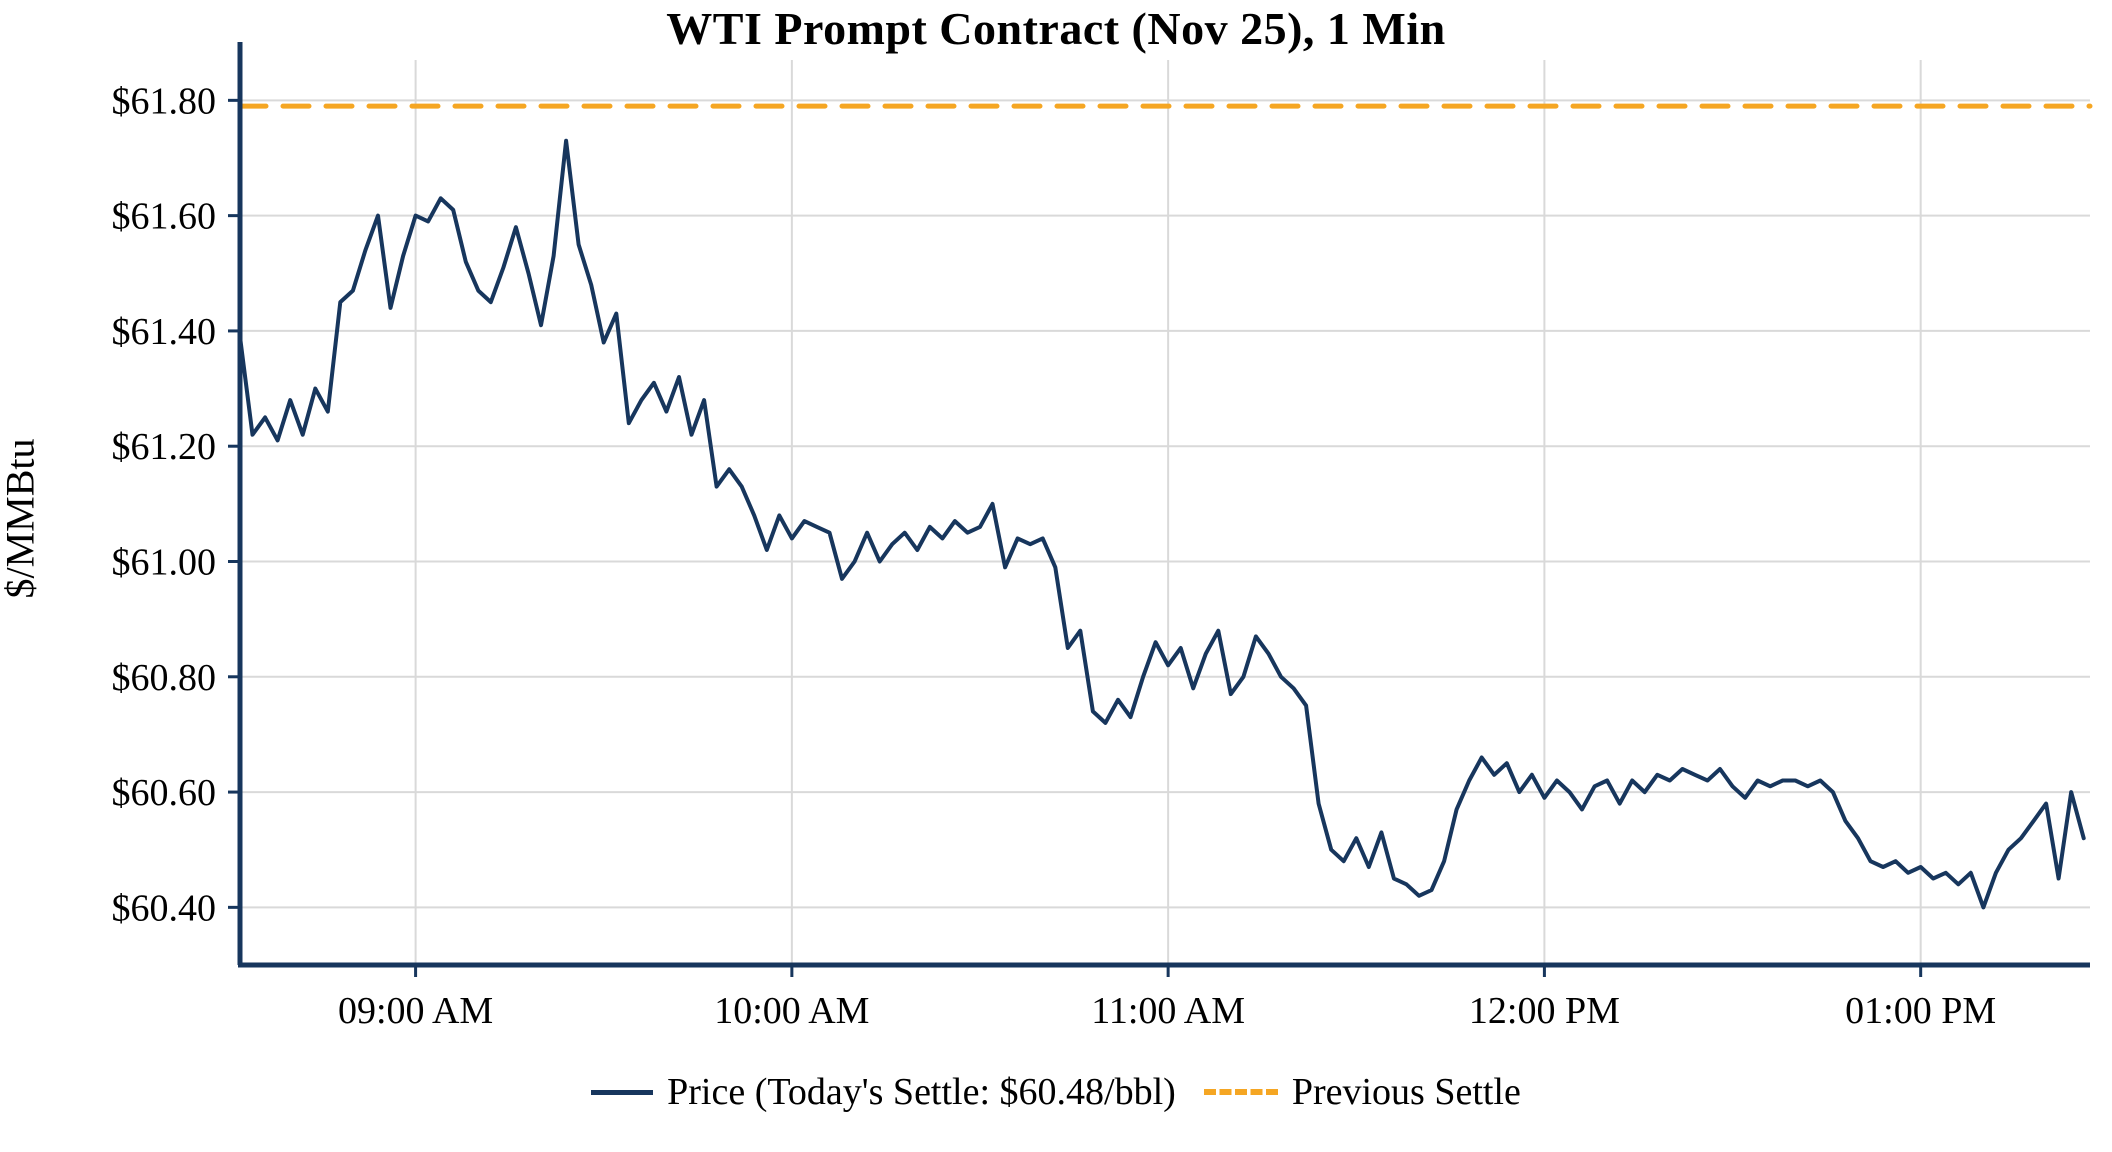 The image size is (2112, 1152). I want to click on x-tick-label: 12:00 PM, so click(1544, 1010).